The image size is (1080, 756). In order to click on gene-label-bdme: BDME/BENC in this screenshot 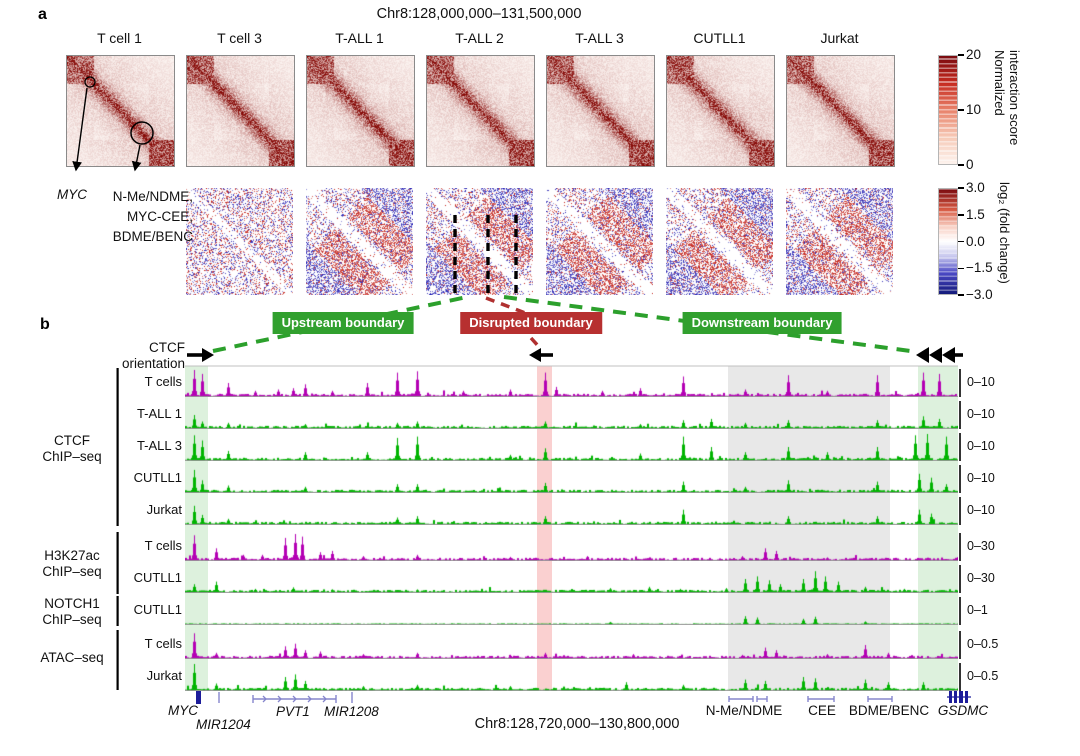, I will do `click(889, 710)`.